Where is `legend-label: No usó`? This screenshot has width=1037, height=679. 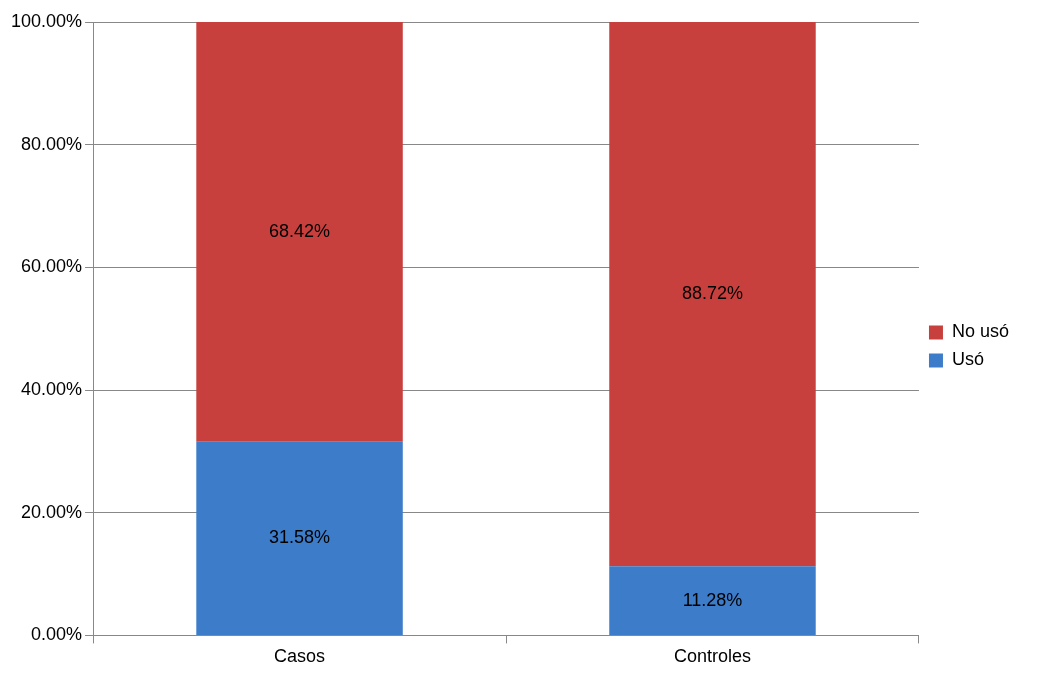 legend-label: No usó is located at coordinates (980, 331).